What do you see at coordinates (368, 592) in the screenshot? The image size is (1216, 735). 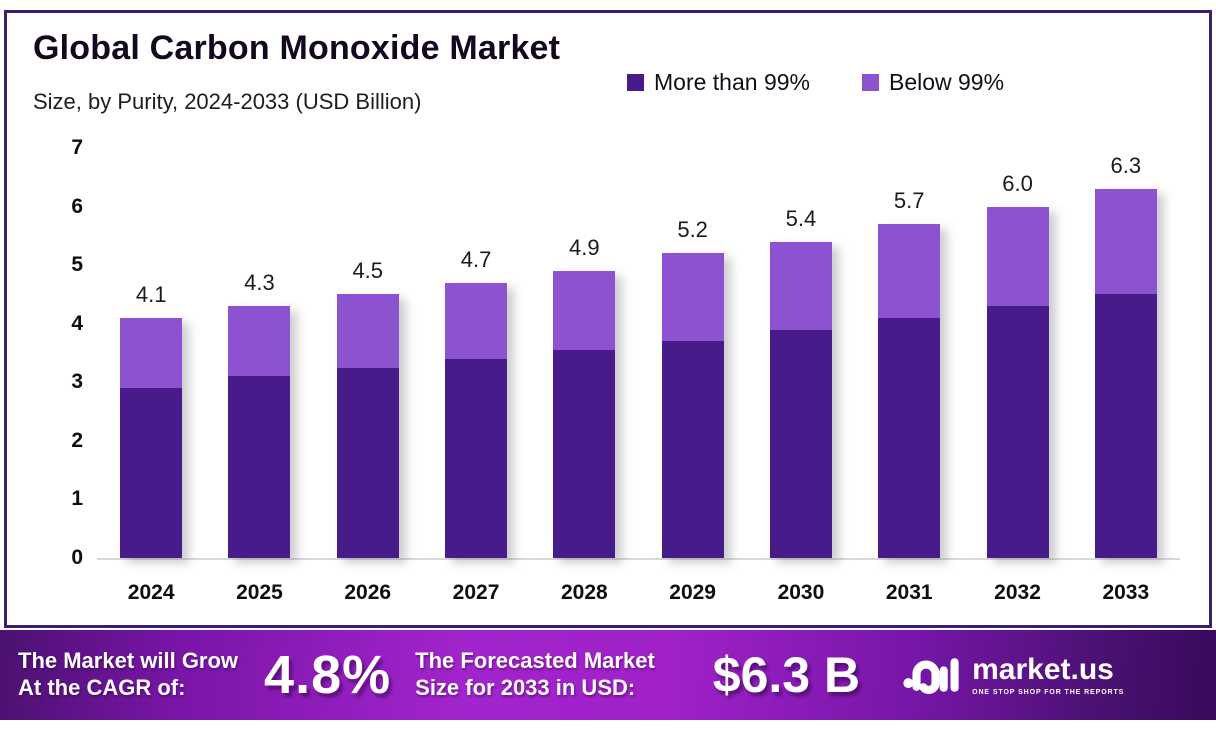 I see `x-tick-label: 2026` at bounding box center [368, 592].